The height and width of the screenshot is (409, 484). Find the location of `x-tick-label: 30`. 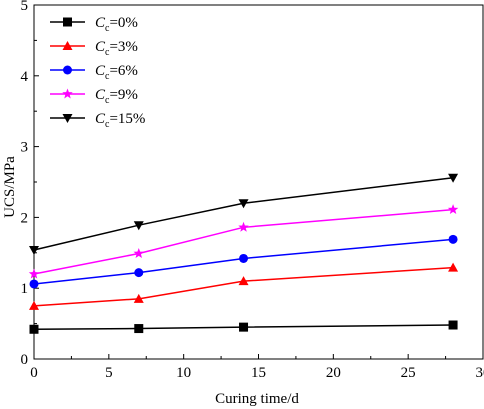

x-tick-label: 30 is located at coordinates (480, 373).